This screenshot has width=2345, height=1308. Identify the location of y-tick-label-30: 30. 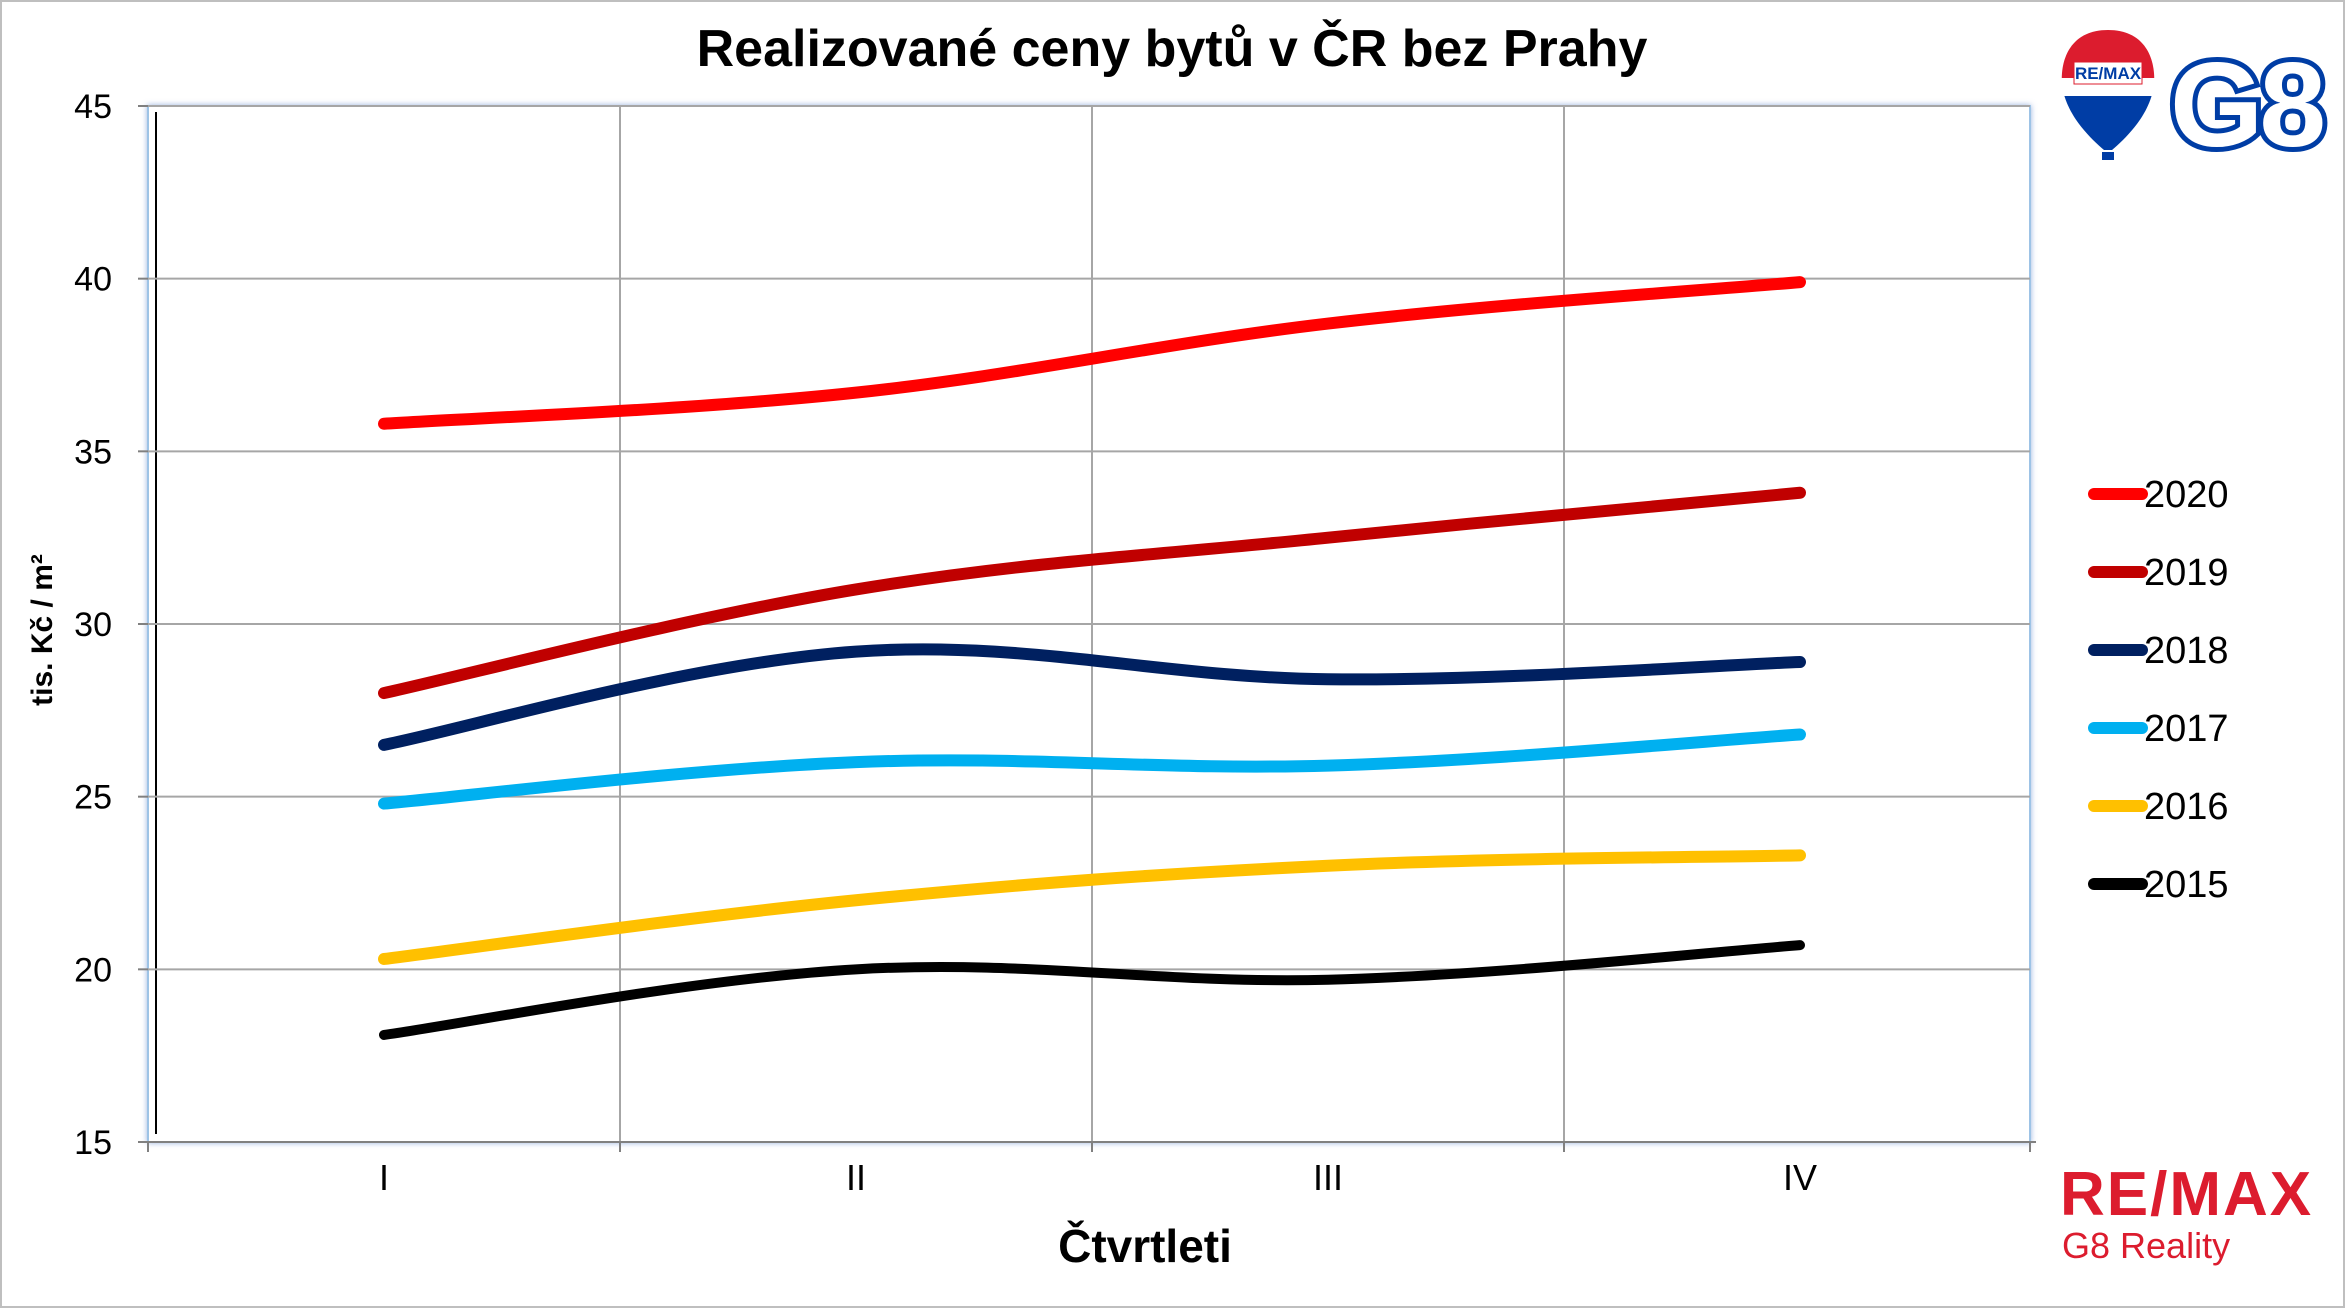
(93, 625).